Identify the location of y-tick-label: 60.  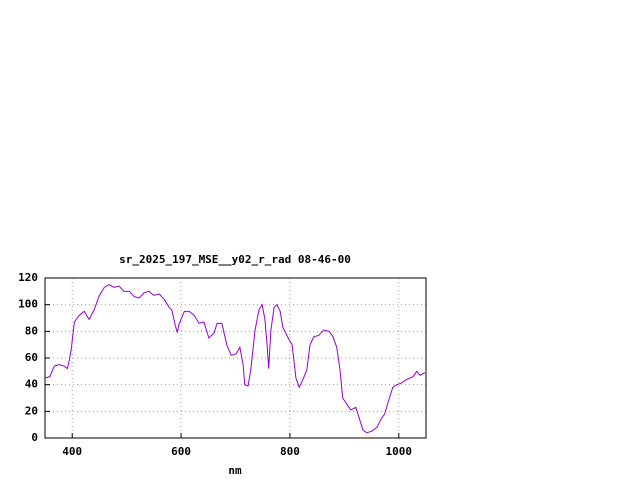
(31, 357).